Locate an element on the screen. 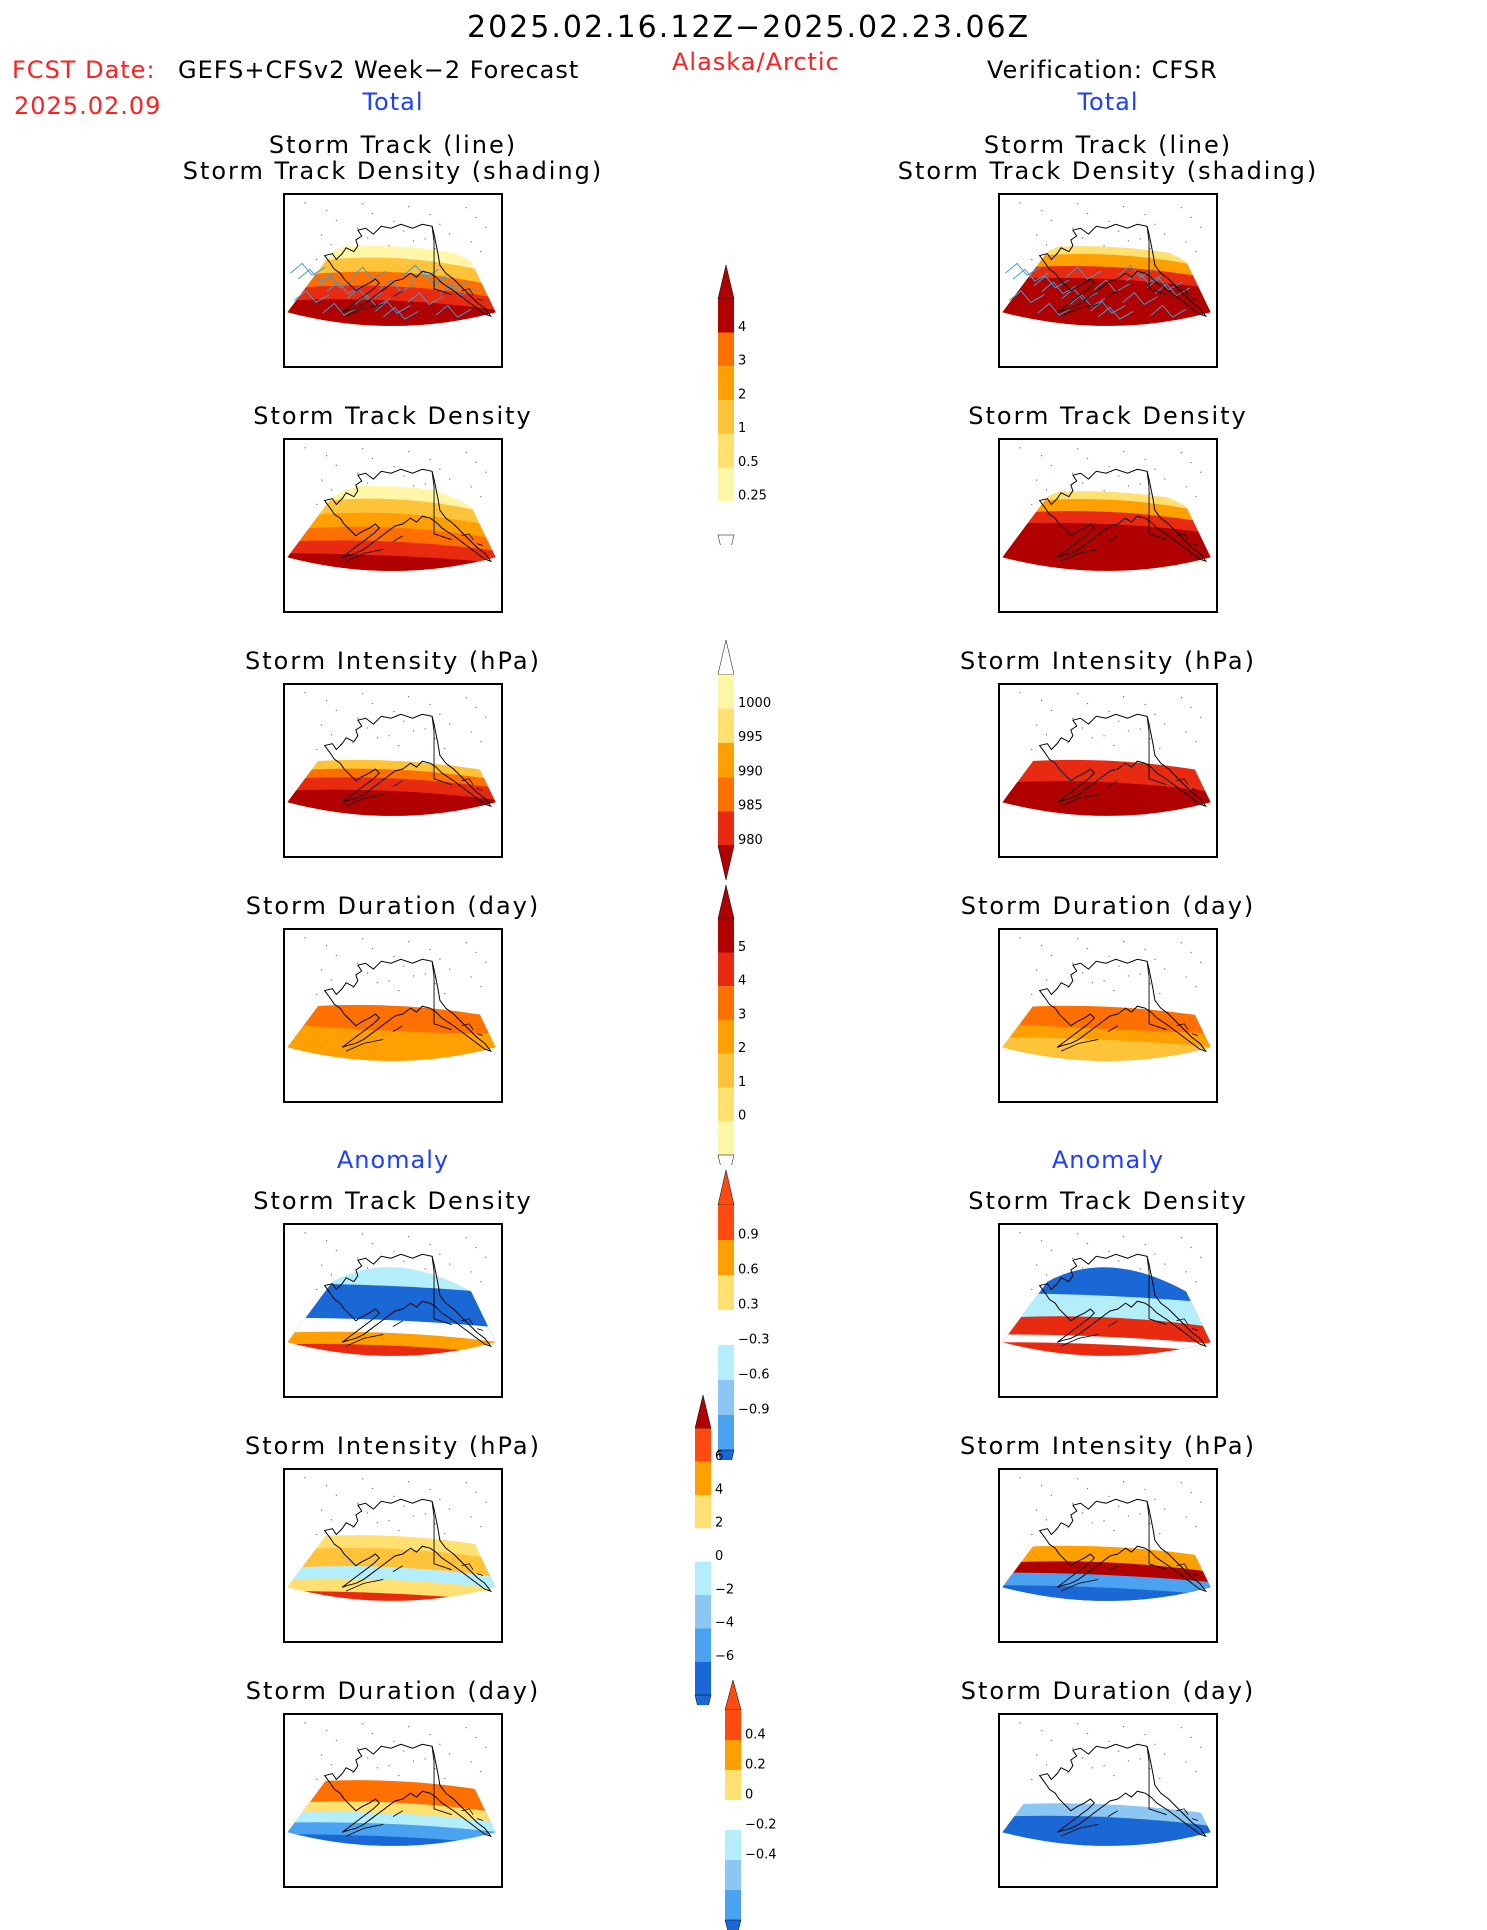  colorbar-anom-duration-label: 0.2 is located at coordinates (755, 1765).